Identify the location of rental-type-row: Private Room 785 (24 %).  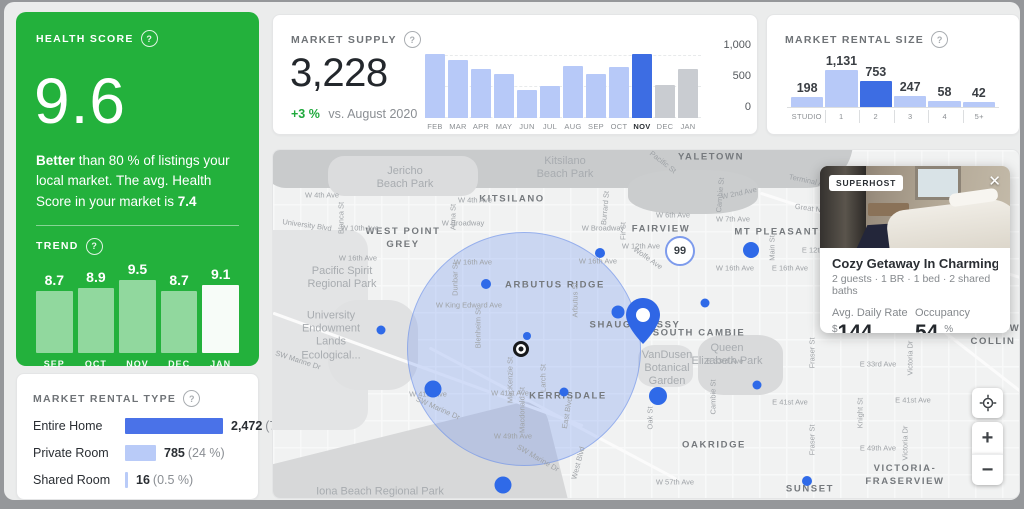
(137, 452).